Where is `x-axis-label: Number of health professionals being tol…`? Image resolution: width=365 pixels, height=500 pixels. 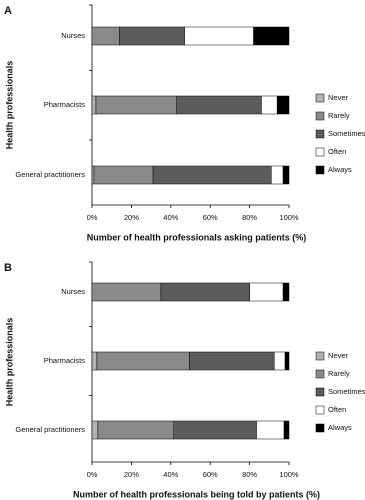 x-axis-label: Number of health professionals being tol… is located at coordinates (196, 494).